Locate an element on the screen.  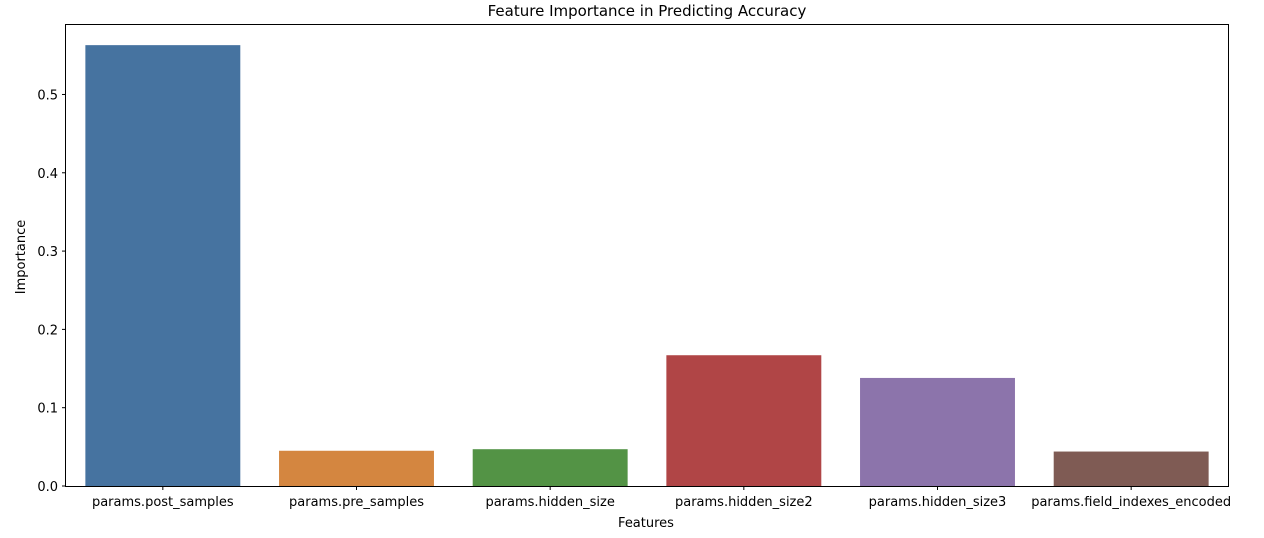
y-axis-label: Importance is located at coordinates (21, 257).